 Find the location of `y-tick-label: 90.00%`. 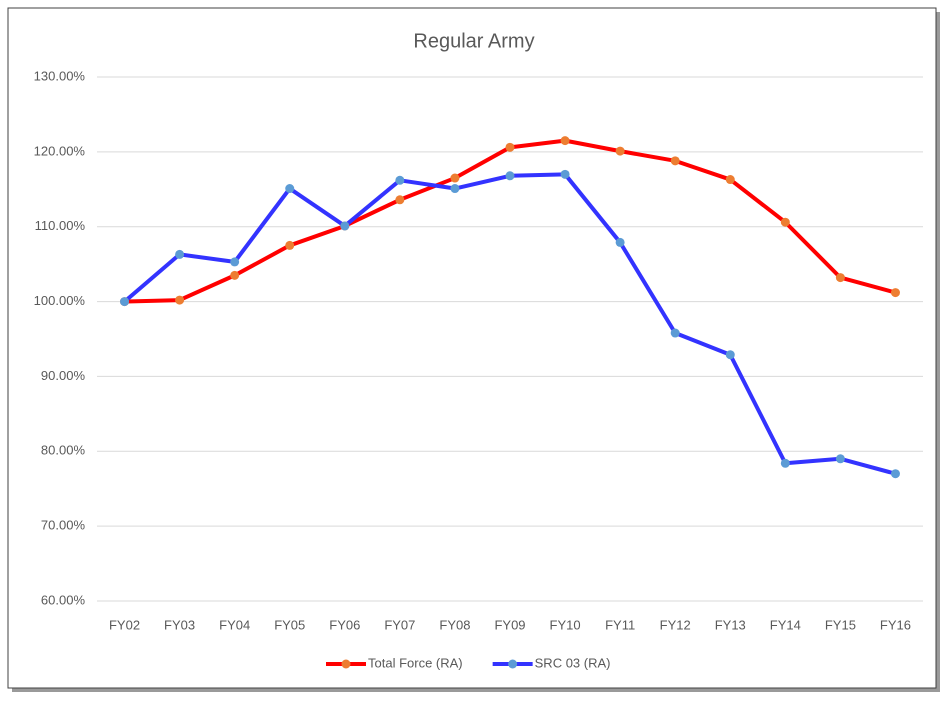

y-tick-label: 90.00% is located at coordinates (63, 375).